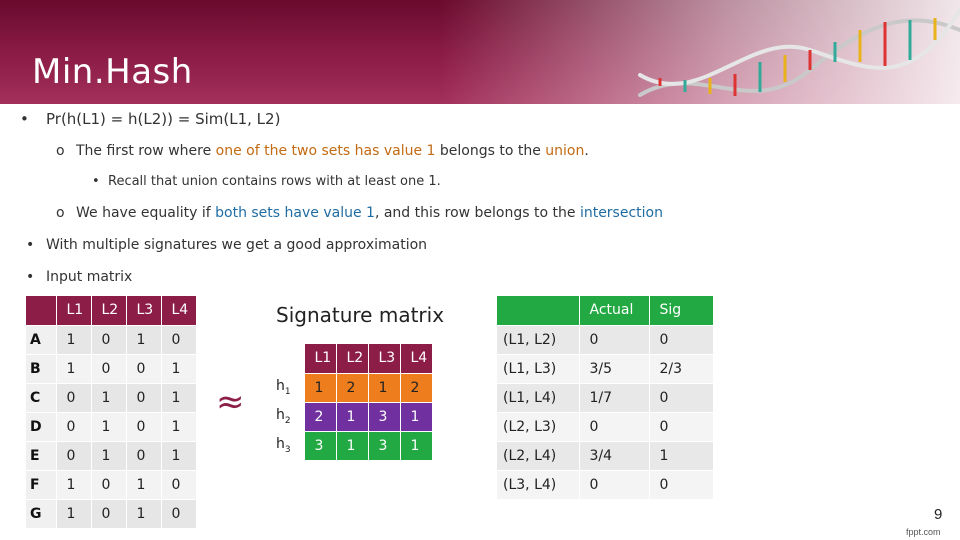  I want to click on table-row: B 1 0 0 1, so click(111, 369).